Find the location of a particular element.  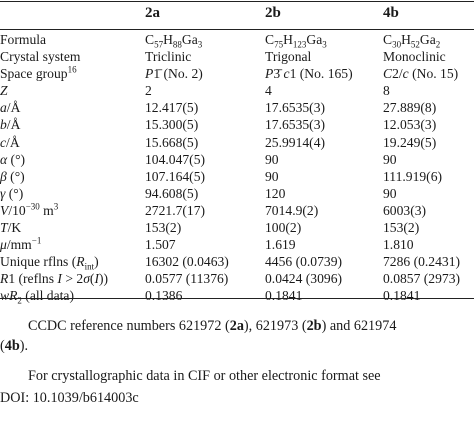

text-fragment: 4b is located at coordinates (12, 346).